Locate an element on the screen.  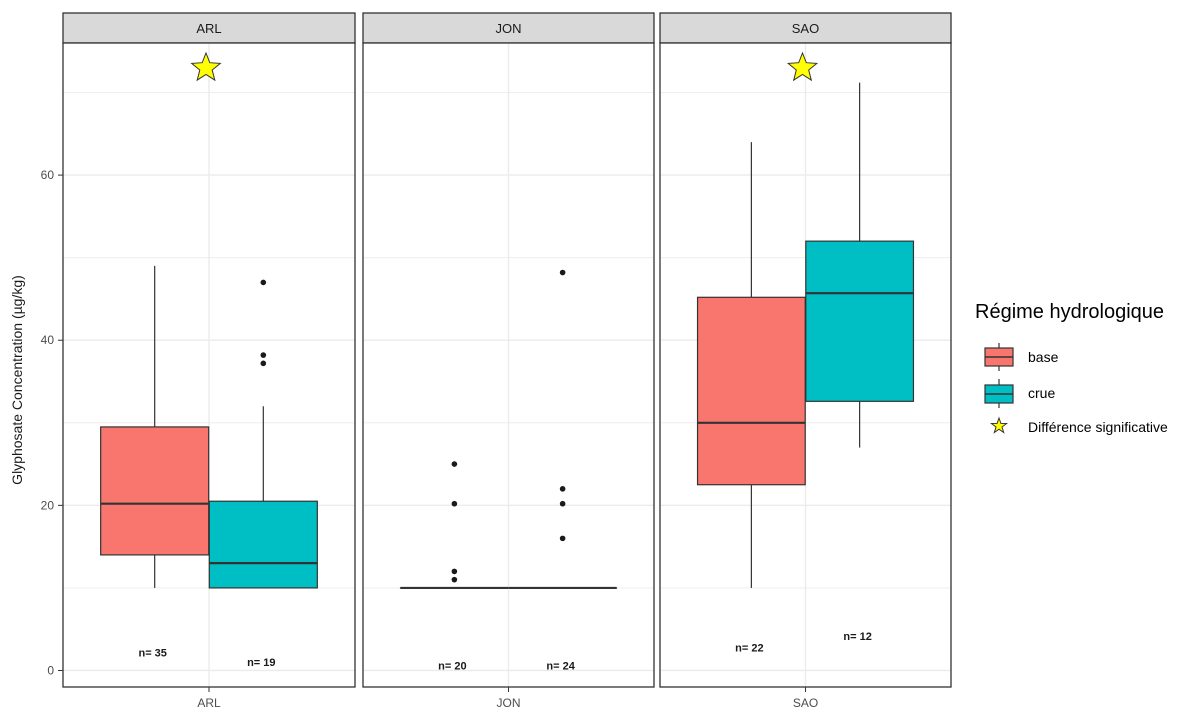
legend-label-crue: crue is located at coordinates (1041, 393).